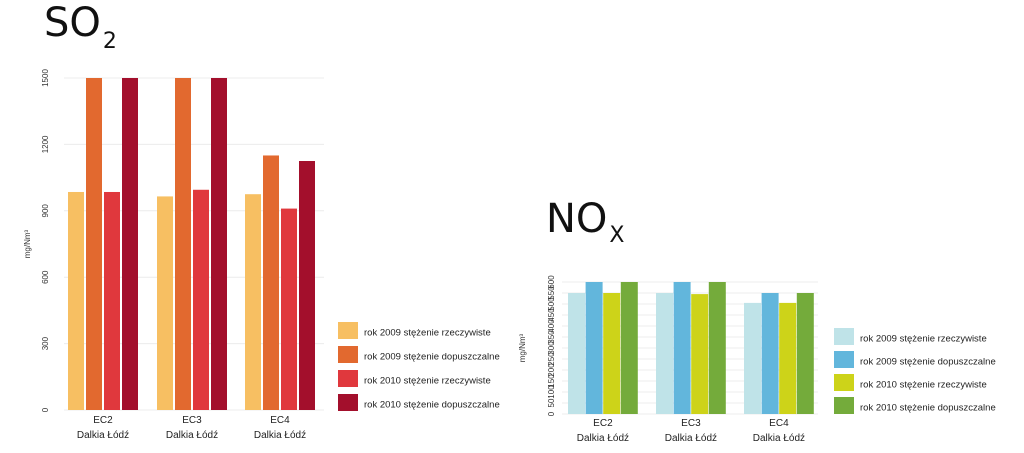  Describe the element at coordinates (585, 222) in the screenshot. I see `chart-title: NOX` at that location.